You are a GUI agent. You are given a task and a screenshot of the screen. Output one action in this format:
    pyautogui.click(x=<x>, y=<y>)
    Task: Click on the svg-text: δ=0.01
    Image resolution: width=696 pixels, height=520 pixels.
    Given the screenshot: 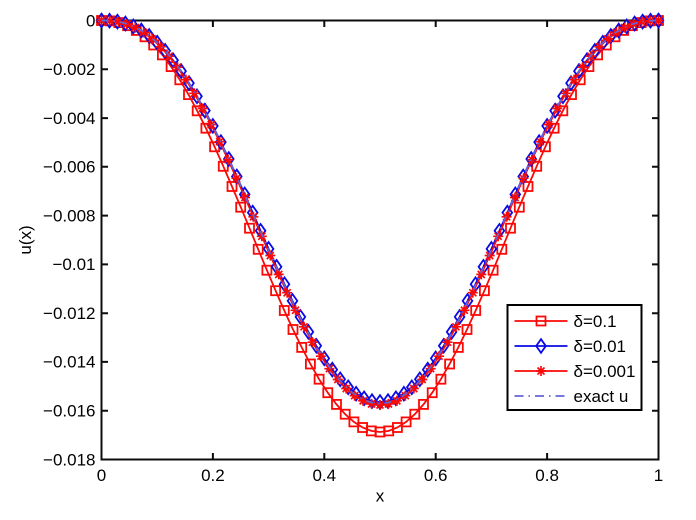 What is the action you would take?
    pyautogui.click(x=600, y=346)
    